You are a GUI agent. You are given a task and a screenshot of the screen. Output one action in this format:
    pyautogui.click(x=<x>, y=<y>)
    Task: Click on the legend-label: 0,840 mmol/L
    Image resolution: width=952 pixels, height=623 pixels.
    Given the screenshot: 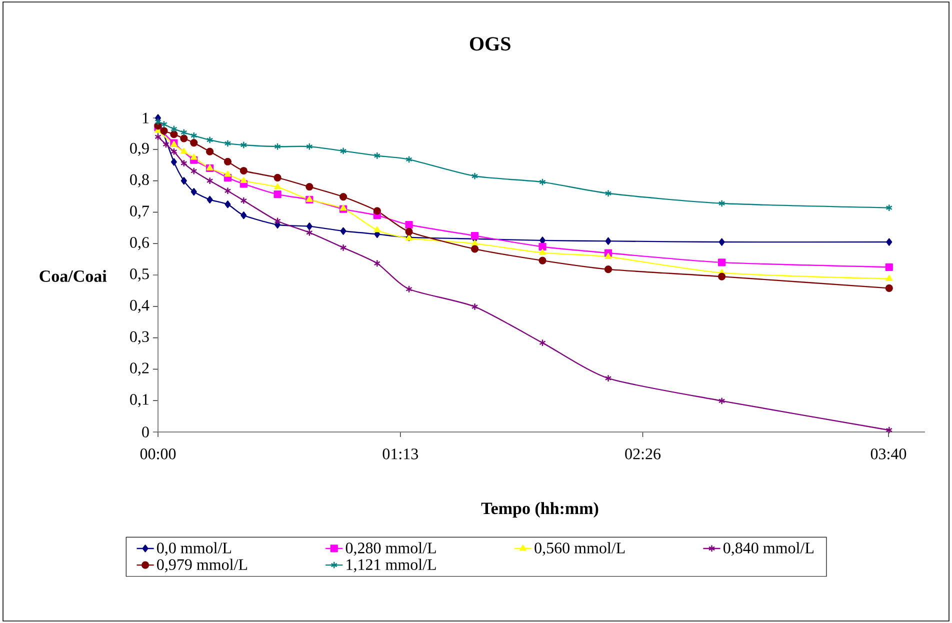 What is the action you would take?
    pyautogui.click(x=769, y=549)
    